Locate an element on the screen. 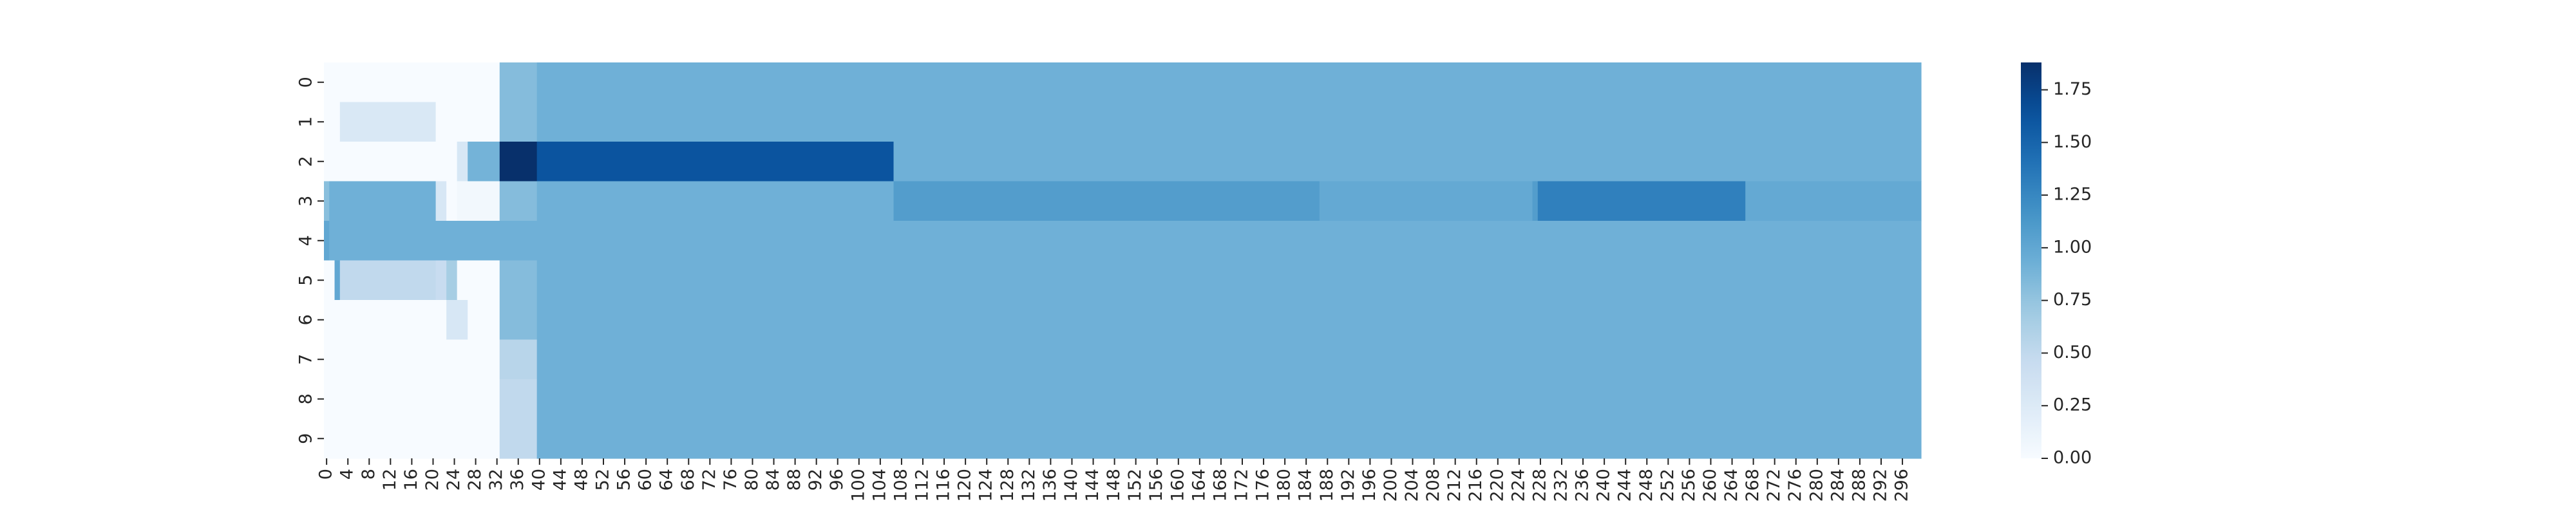  x-tick-label: 68 is located at coordinates (688, 480).